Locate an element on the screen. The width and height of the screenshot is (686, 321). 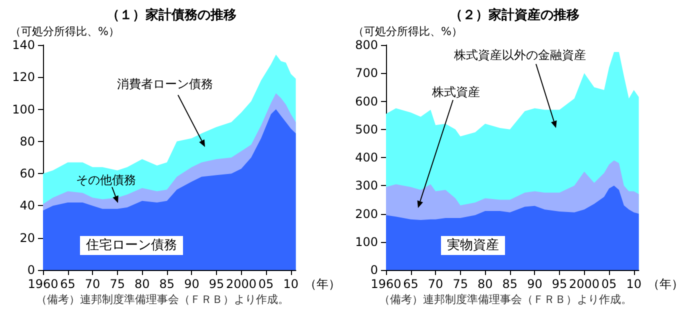
y-tick-label: 140 is located at coordinates (23, 45).